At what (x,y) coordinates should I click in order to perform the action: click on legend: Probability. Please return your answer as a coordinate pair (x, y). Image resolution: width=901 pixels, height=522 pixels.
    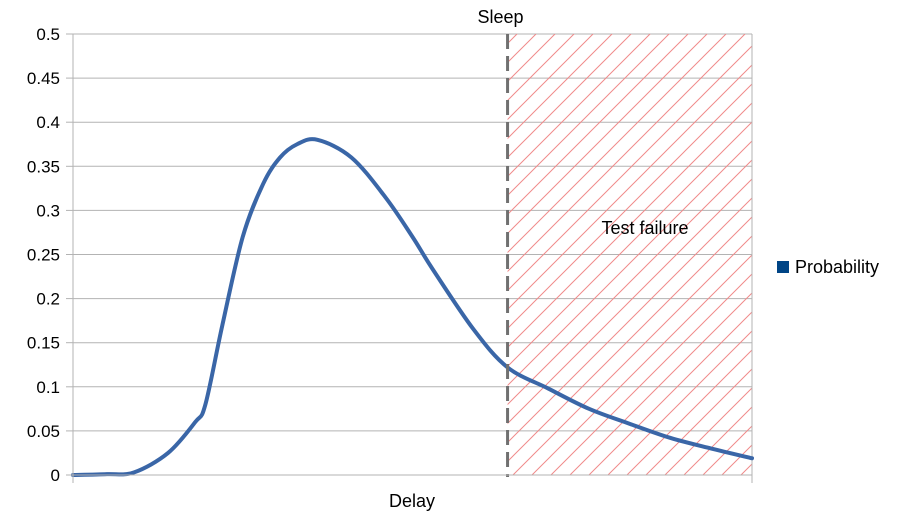
    Looking at the image, I should click on (828, 267).